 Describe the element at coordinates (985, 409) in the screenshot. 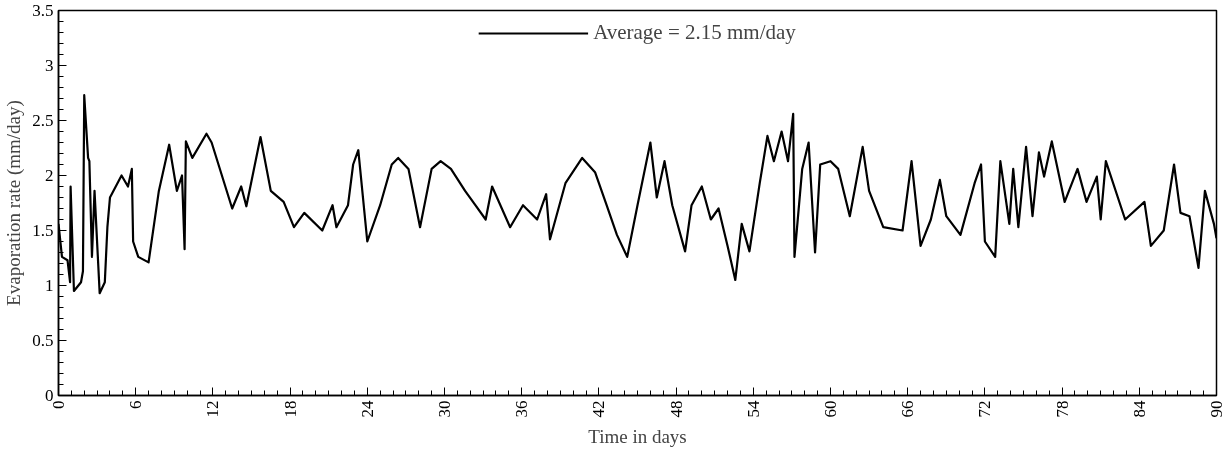

I see `x-tick-label: 72` at that location.